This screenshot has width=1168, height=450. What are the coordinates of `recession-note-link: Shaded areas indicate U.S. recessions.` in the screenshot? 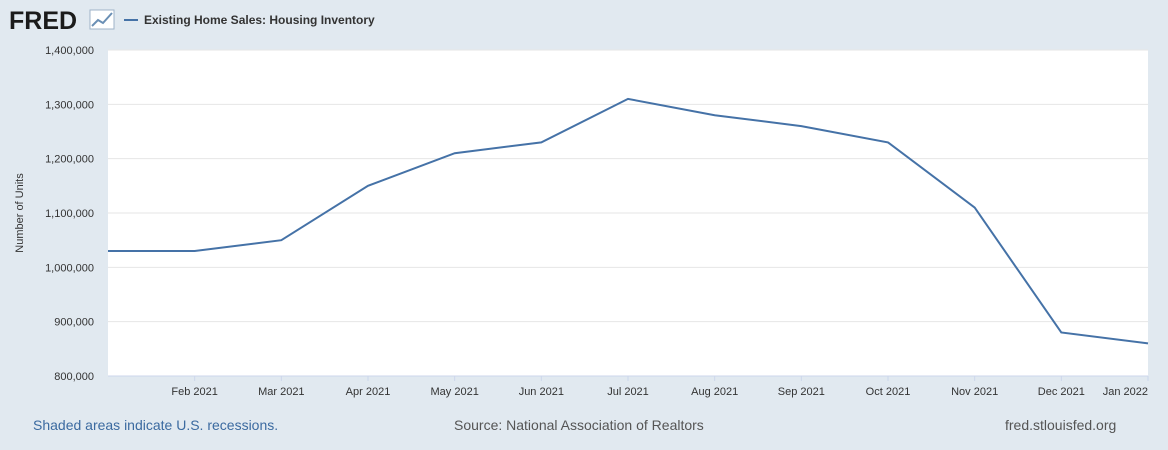 It's located at (156, 425).